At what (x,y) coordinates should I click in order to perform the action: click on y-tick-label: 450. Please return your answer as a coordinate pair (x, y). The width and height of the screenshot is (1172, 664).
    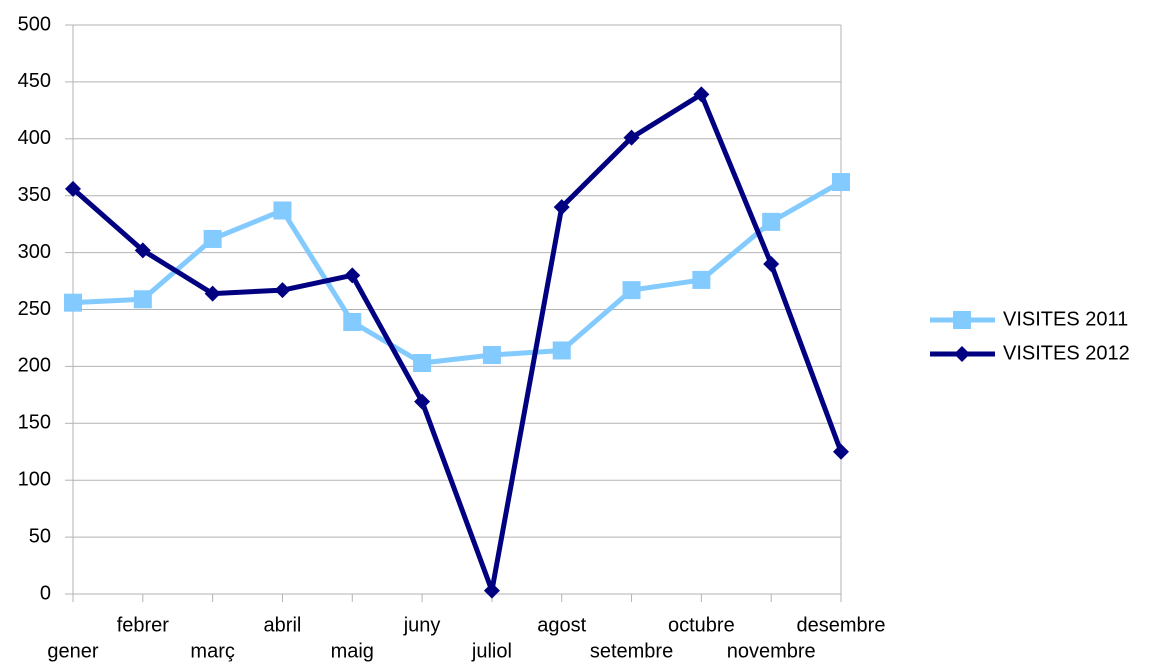
    Looking at the image, I should click on (34, 81).